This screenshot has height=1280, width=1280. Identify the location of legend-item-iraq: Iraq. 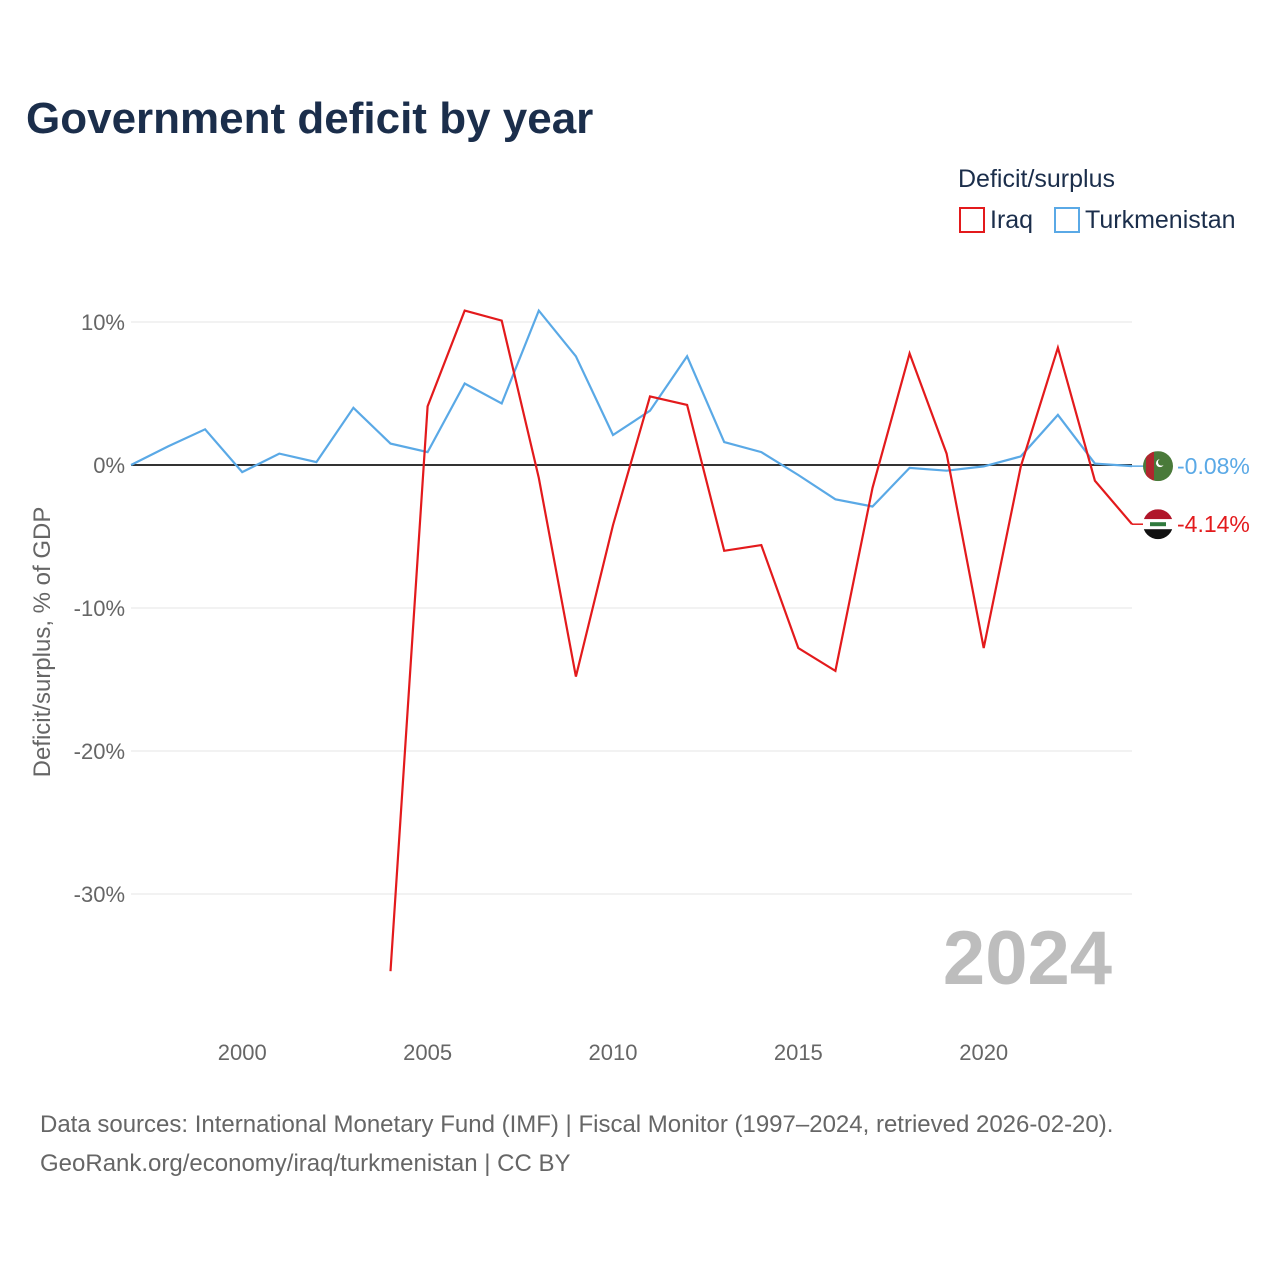
(996, 220).